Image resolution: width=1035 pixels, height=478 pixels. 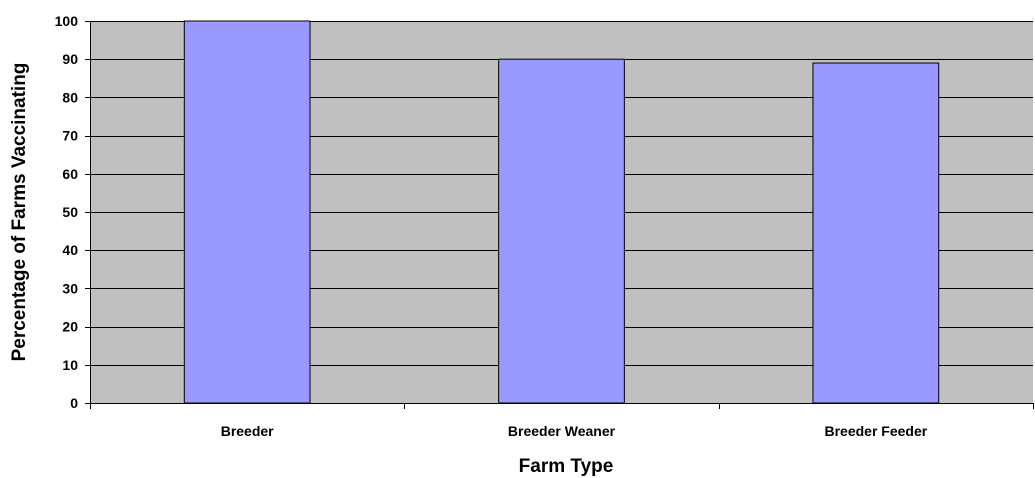 I want to click on y-tick-label-80: 80, so click(x=70, y=97).